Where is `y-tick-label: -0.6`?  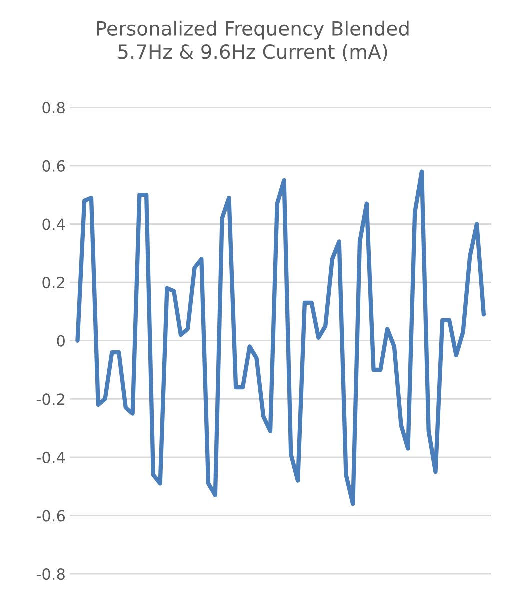
y-tick-label: -0.6 is located at coordinates (51, 516).